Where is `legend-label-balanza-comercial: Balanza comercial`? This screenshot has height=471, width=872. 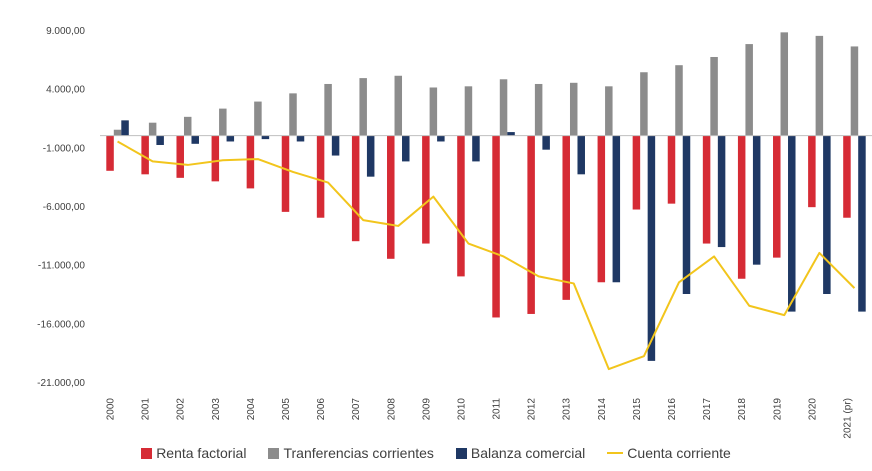
legend-label-balanza-comercial: Balanza comercial is located at coordinates (528, 453).